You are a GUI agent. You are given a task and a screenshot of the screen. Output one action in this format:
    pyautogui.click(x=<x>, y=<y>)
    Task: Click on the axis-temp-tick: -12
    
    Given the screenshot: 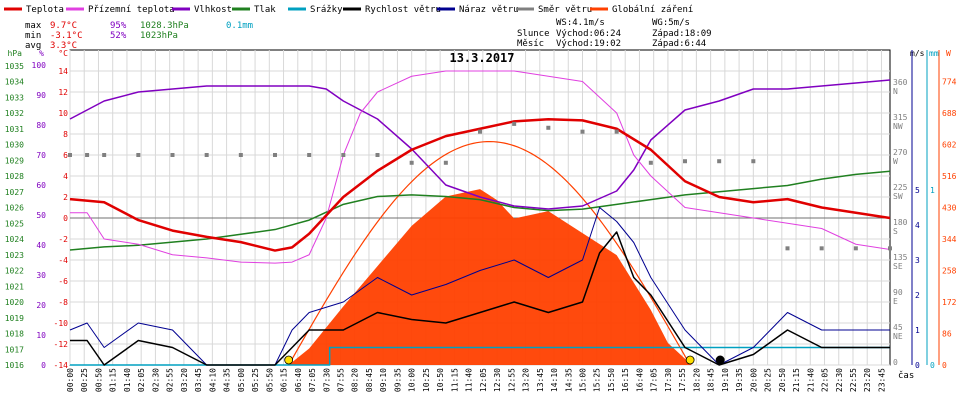 What is the action you would take?
    pyautogui.click(x=61, y=344)
    